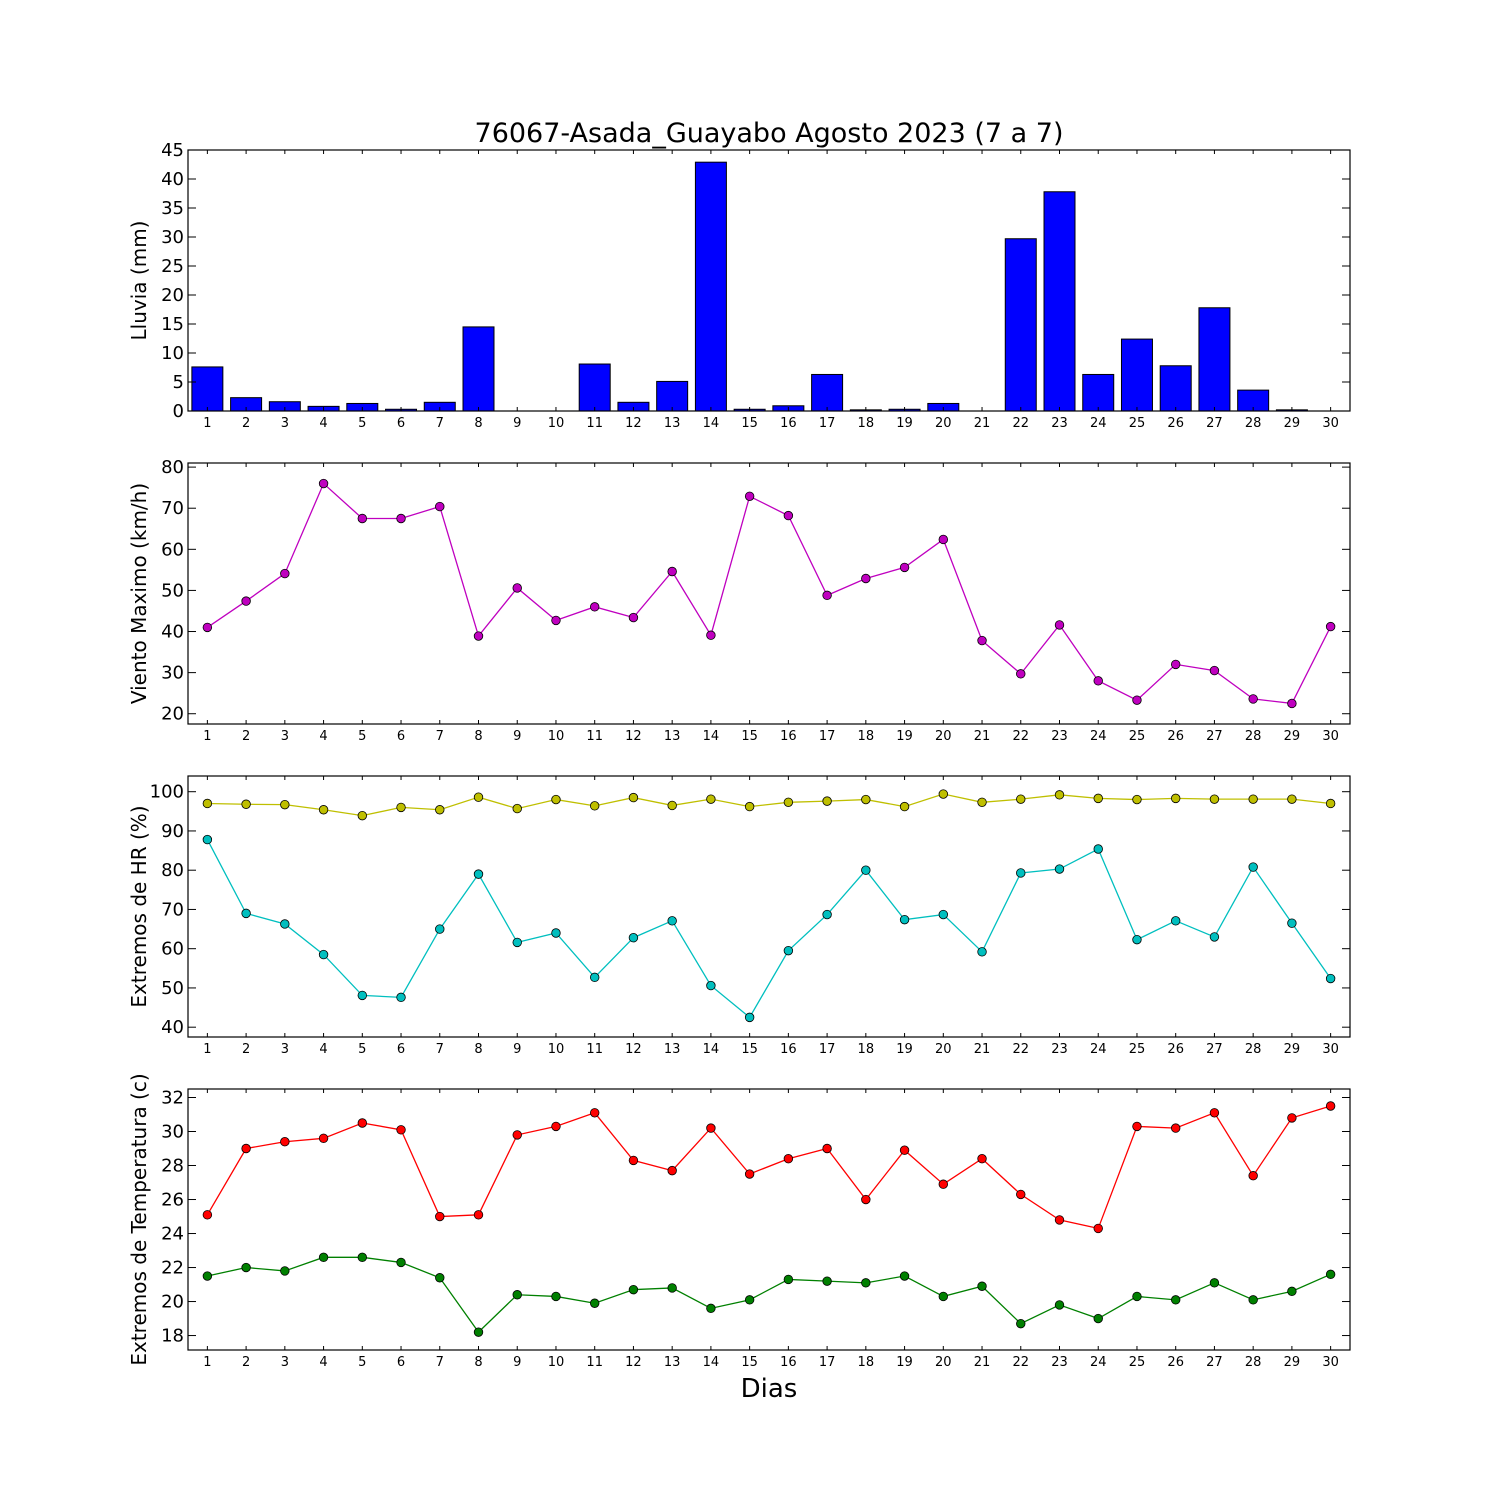  I want to click on x-tick-label: 30, so click(1330, 1362).